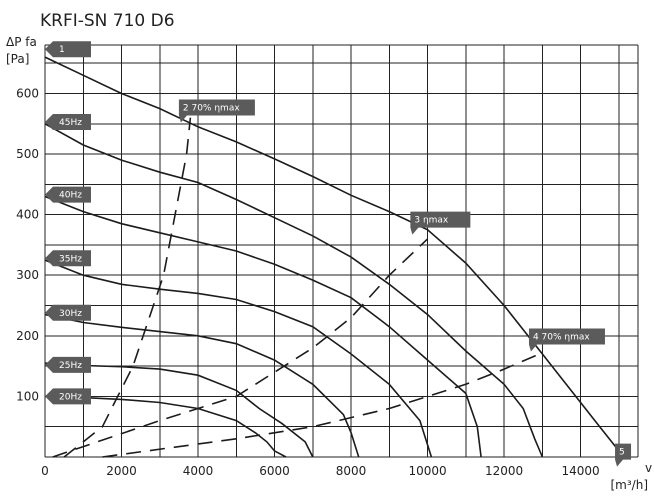 The image size is (654, 496). I want to click on y-tick-labels: 100 200 300 400 500 600, so click(27, 244).